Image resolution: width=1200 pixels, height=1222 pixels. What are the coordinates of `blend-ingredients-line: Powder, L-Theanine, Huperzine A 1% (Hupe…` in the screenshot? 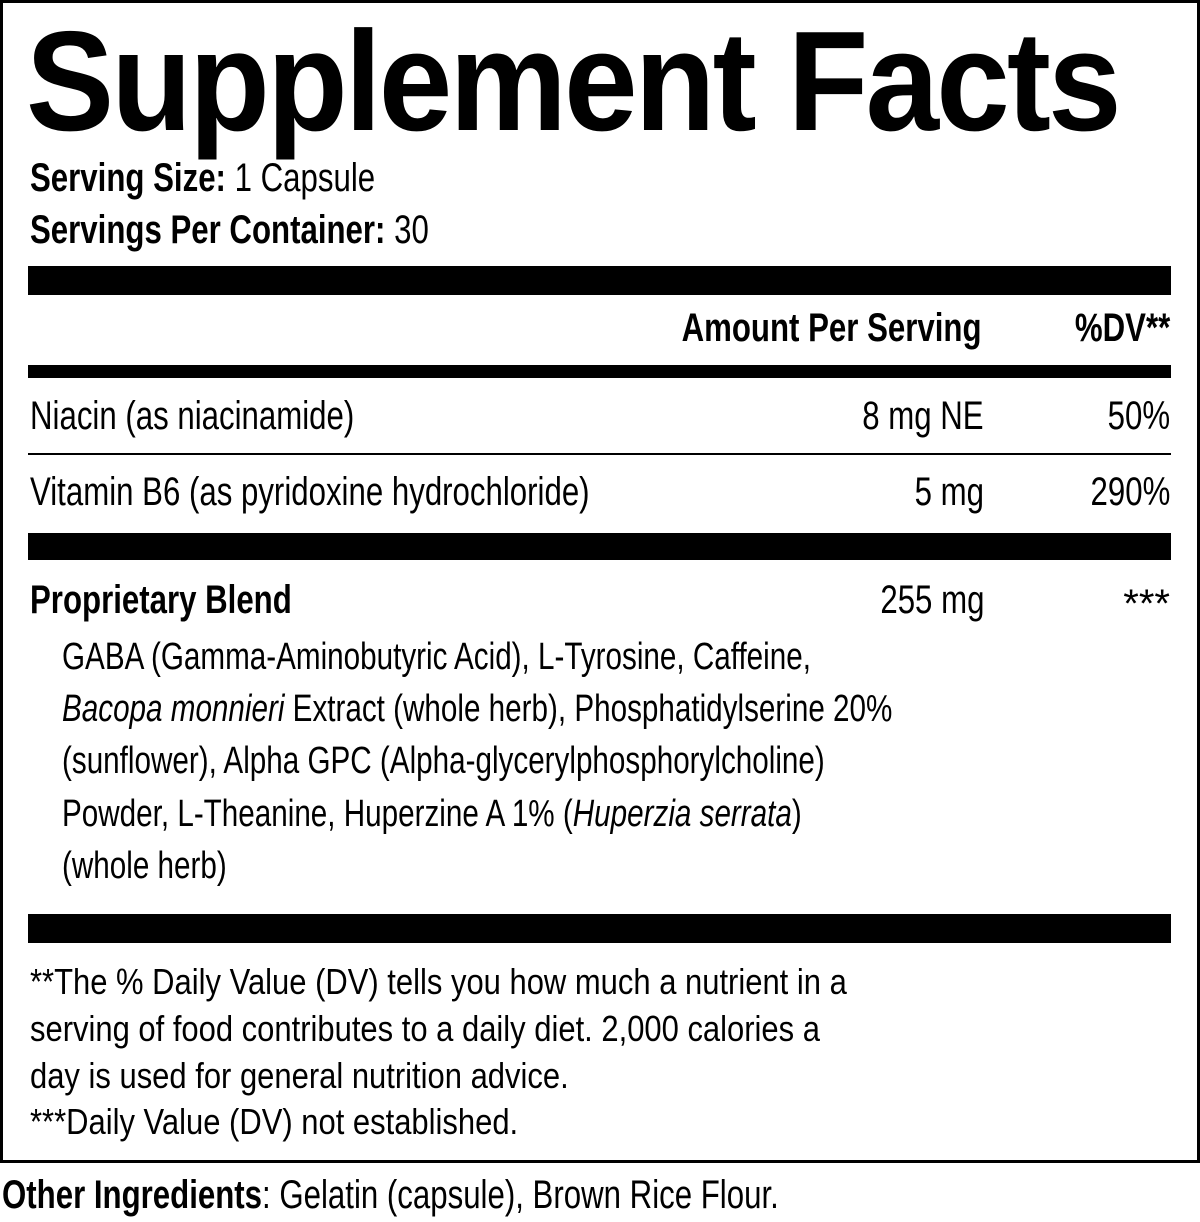 It's located at (432, 814).